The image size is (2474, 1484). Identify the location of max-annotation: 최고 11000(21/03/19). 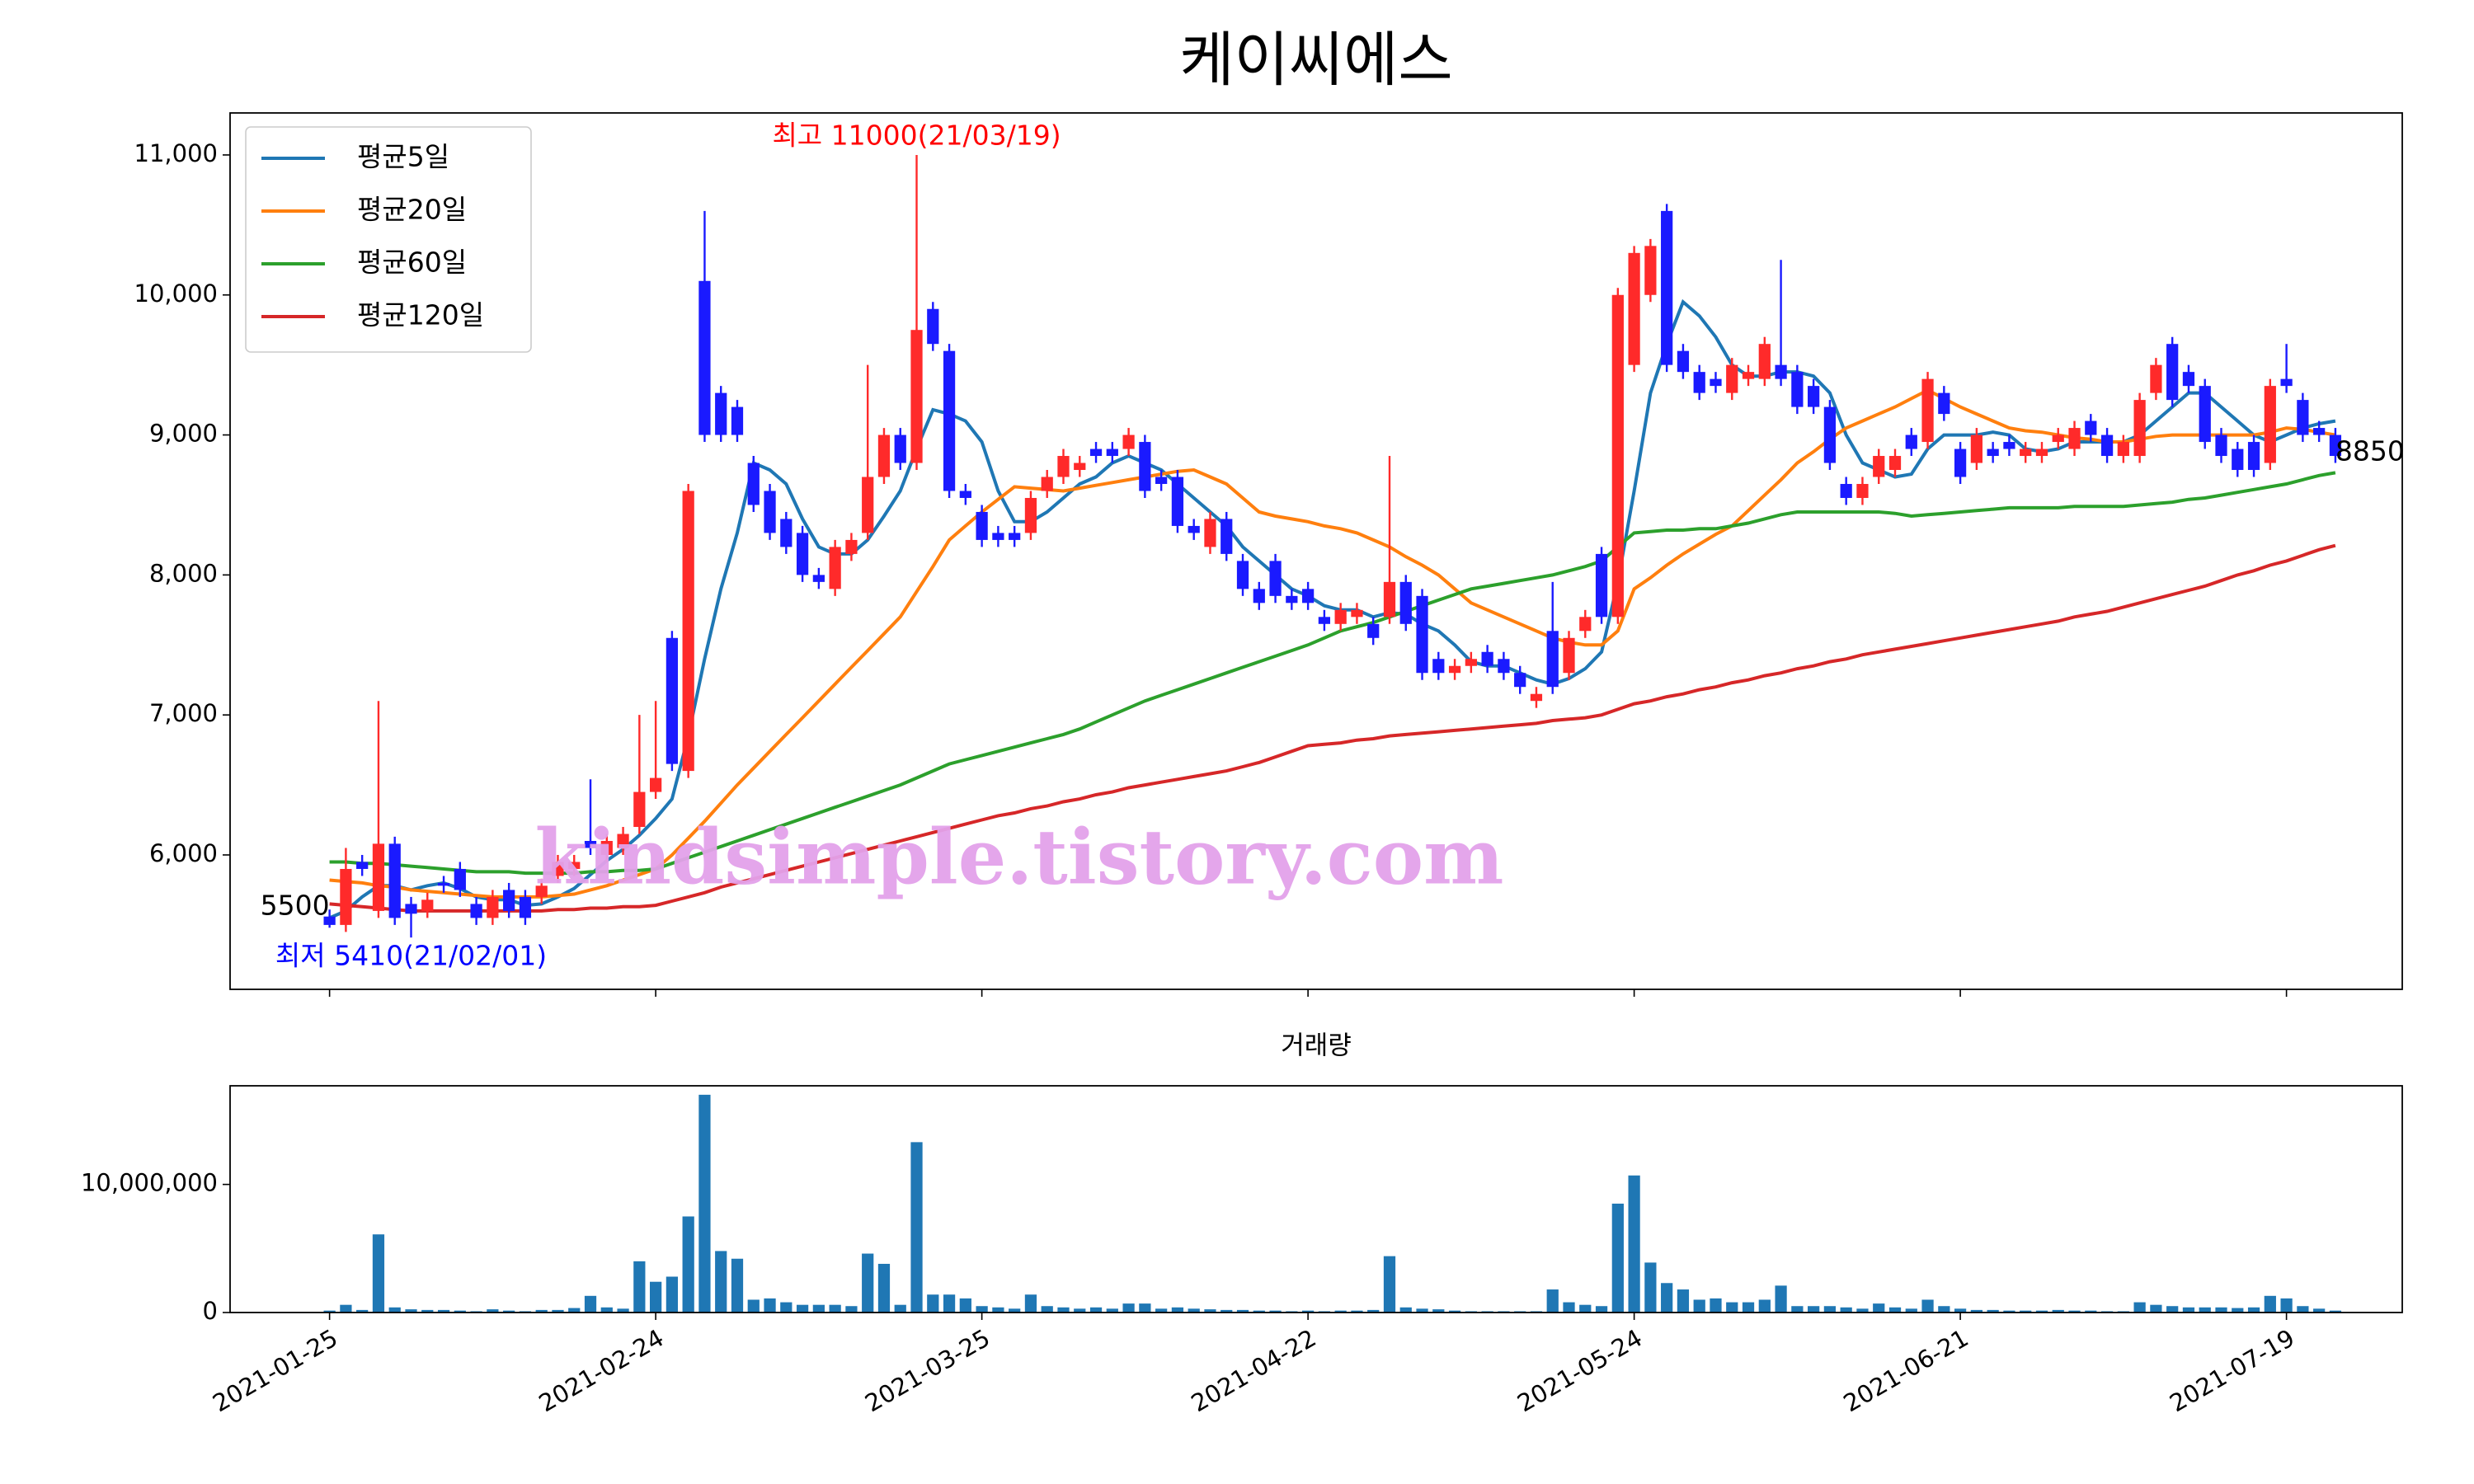
(916, 135).